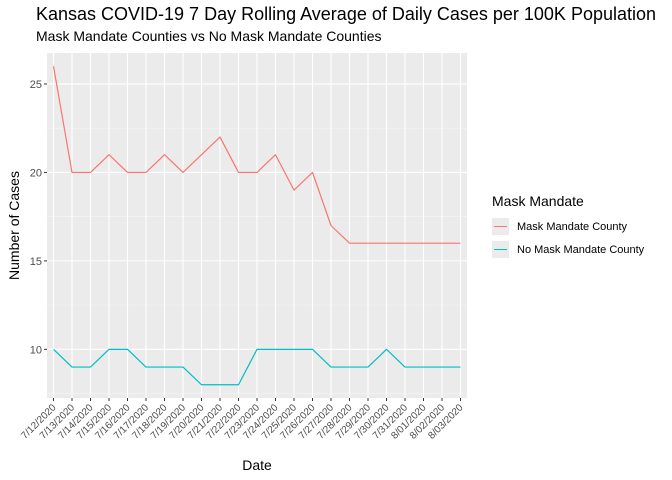 Image resolution: width=672 pixels, height=480 pixels. Describe the element at coordinates (36, 350) in the screenshot. I see `y-tick-label: 10` at that location.